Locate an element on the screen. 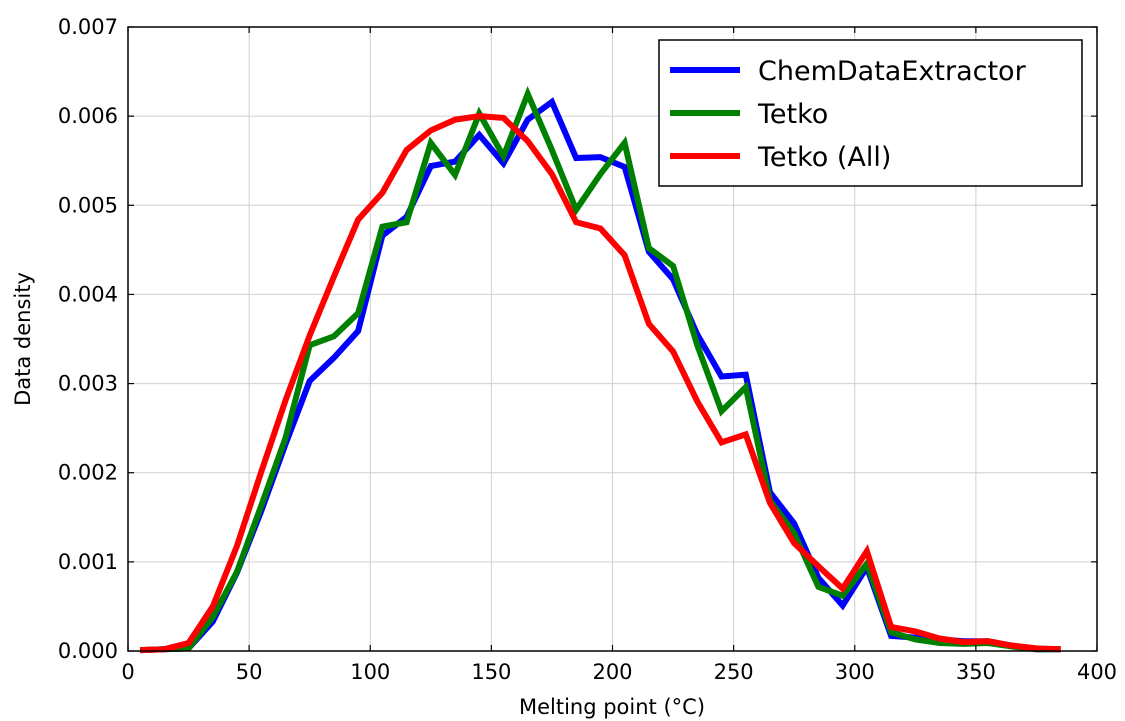 The image size is (1125, 721). x-tick-label: 150 is located at coordinates (491, 672).